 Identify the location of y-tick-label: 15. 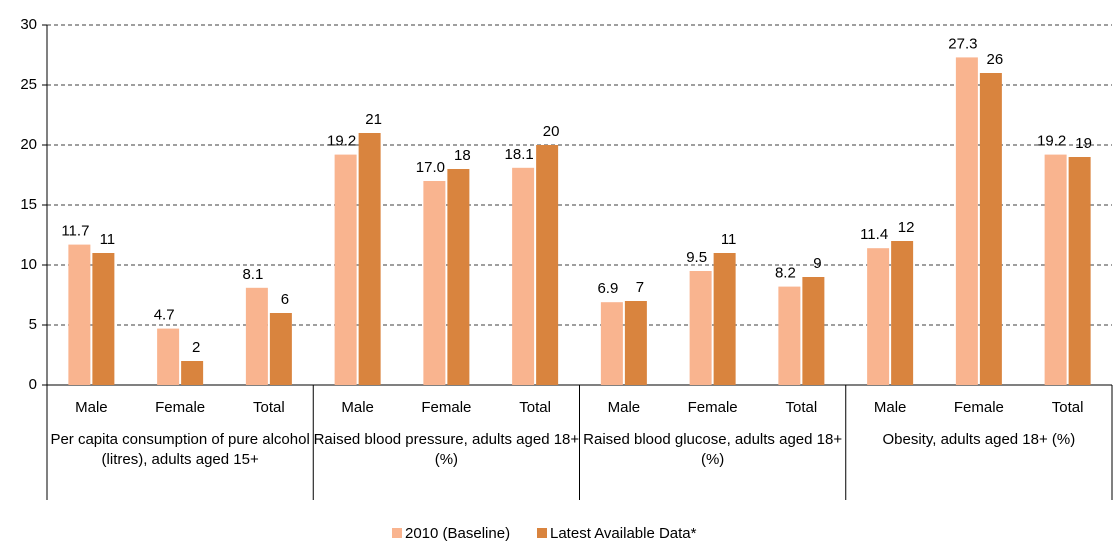
(28, 204).